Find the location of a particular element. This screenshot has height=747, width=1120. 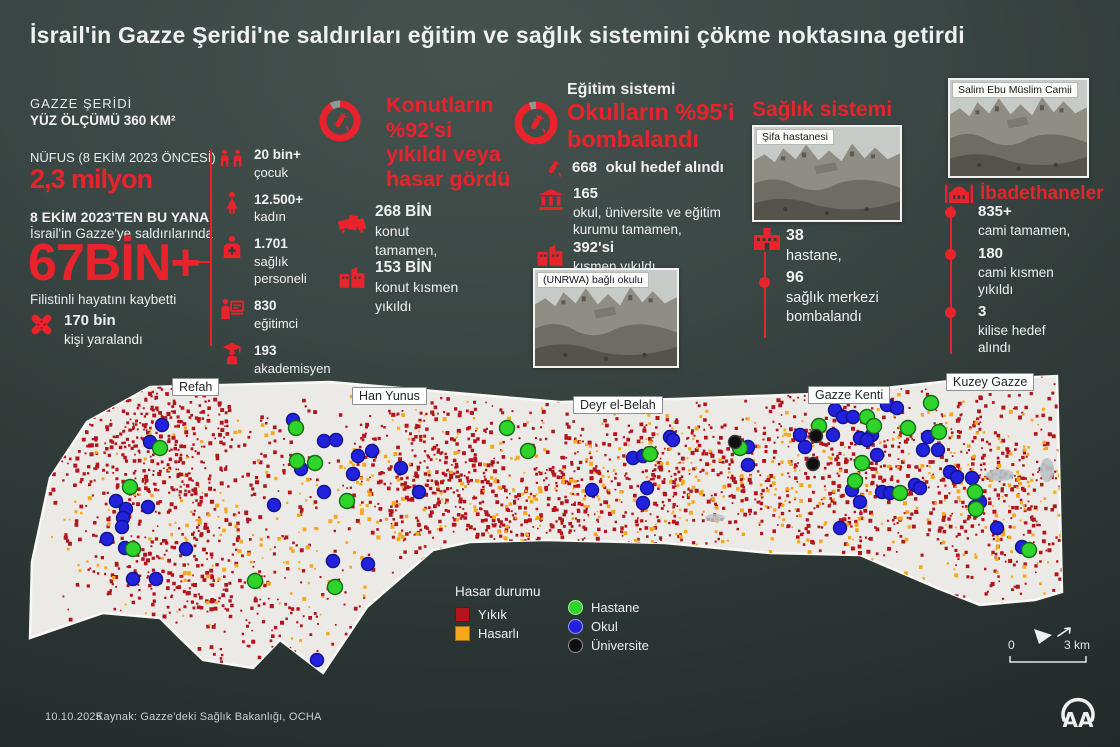

area-label: YÜZ ÖLÇÜMÜ 360 KM² is located at coordinates (103, 120).